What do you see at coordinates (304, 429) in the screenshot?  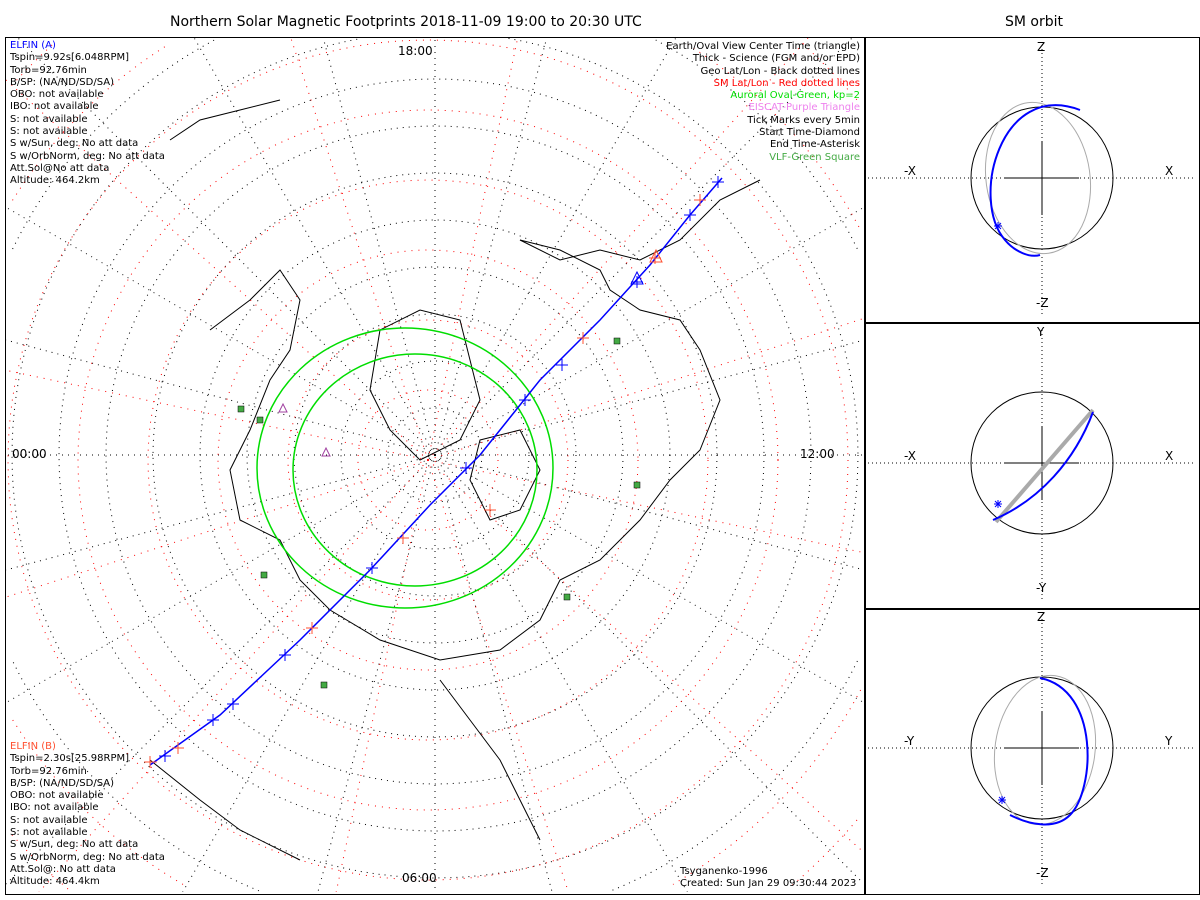 I see `eiscat-triangles` at bounding box center [304, 429].